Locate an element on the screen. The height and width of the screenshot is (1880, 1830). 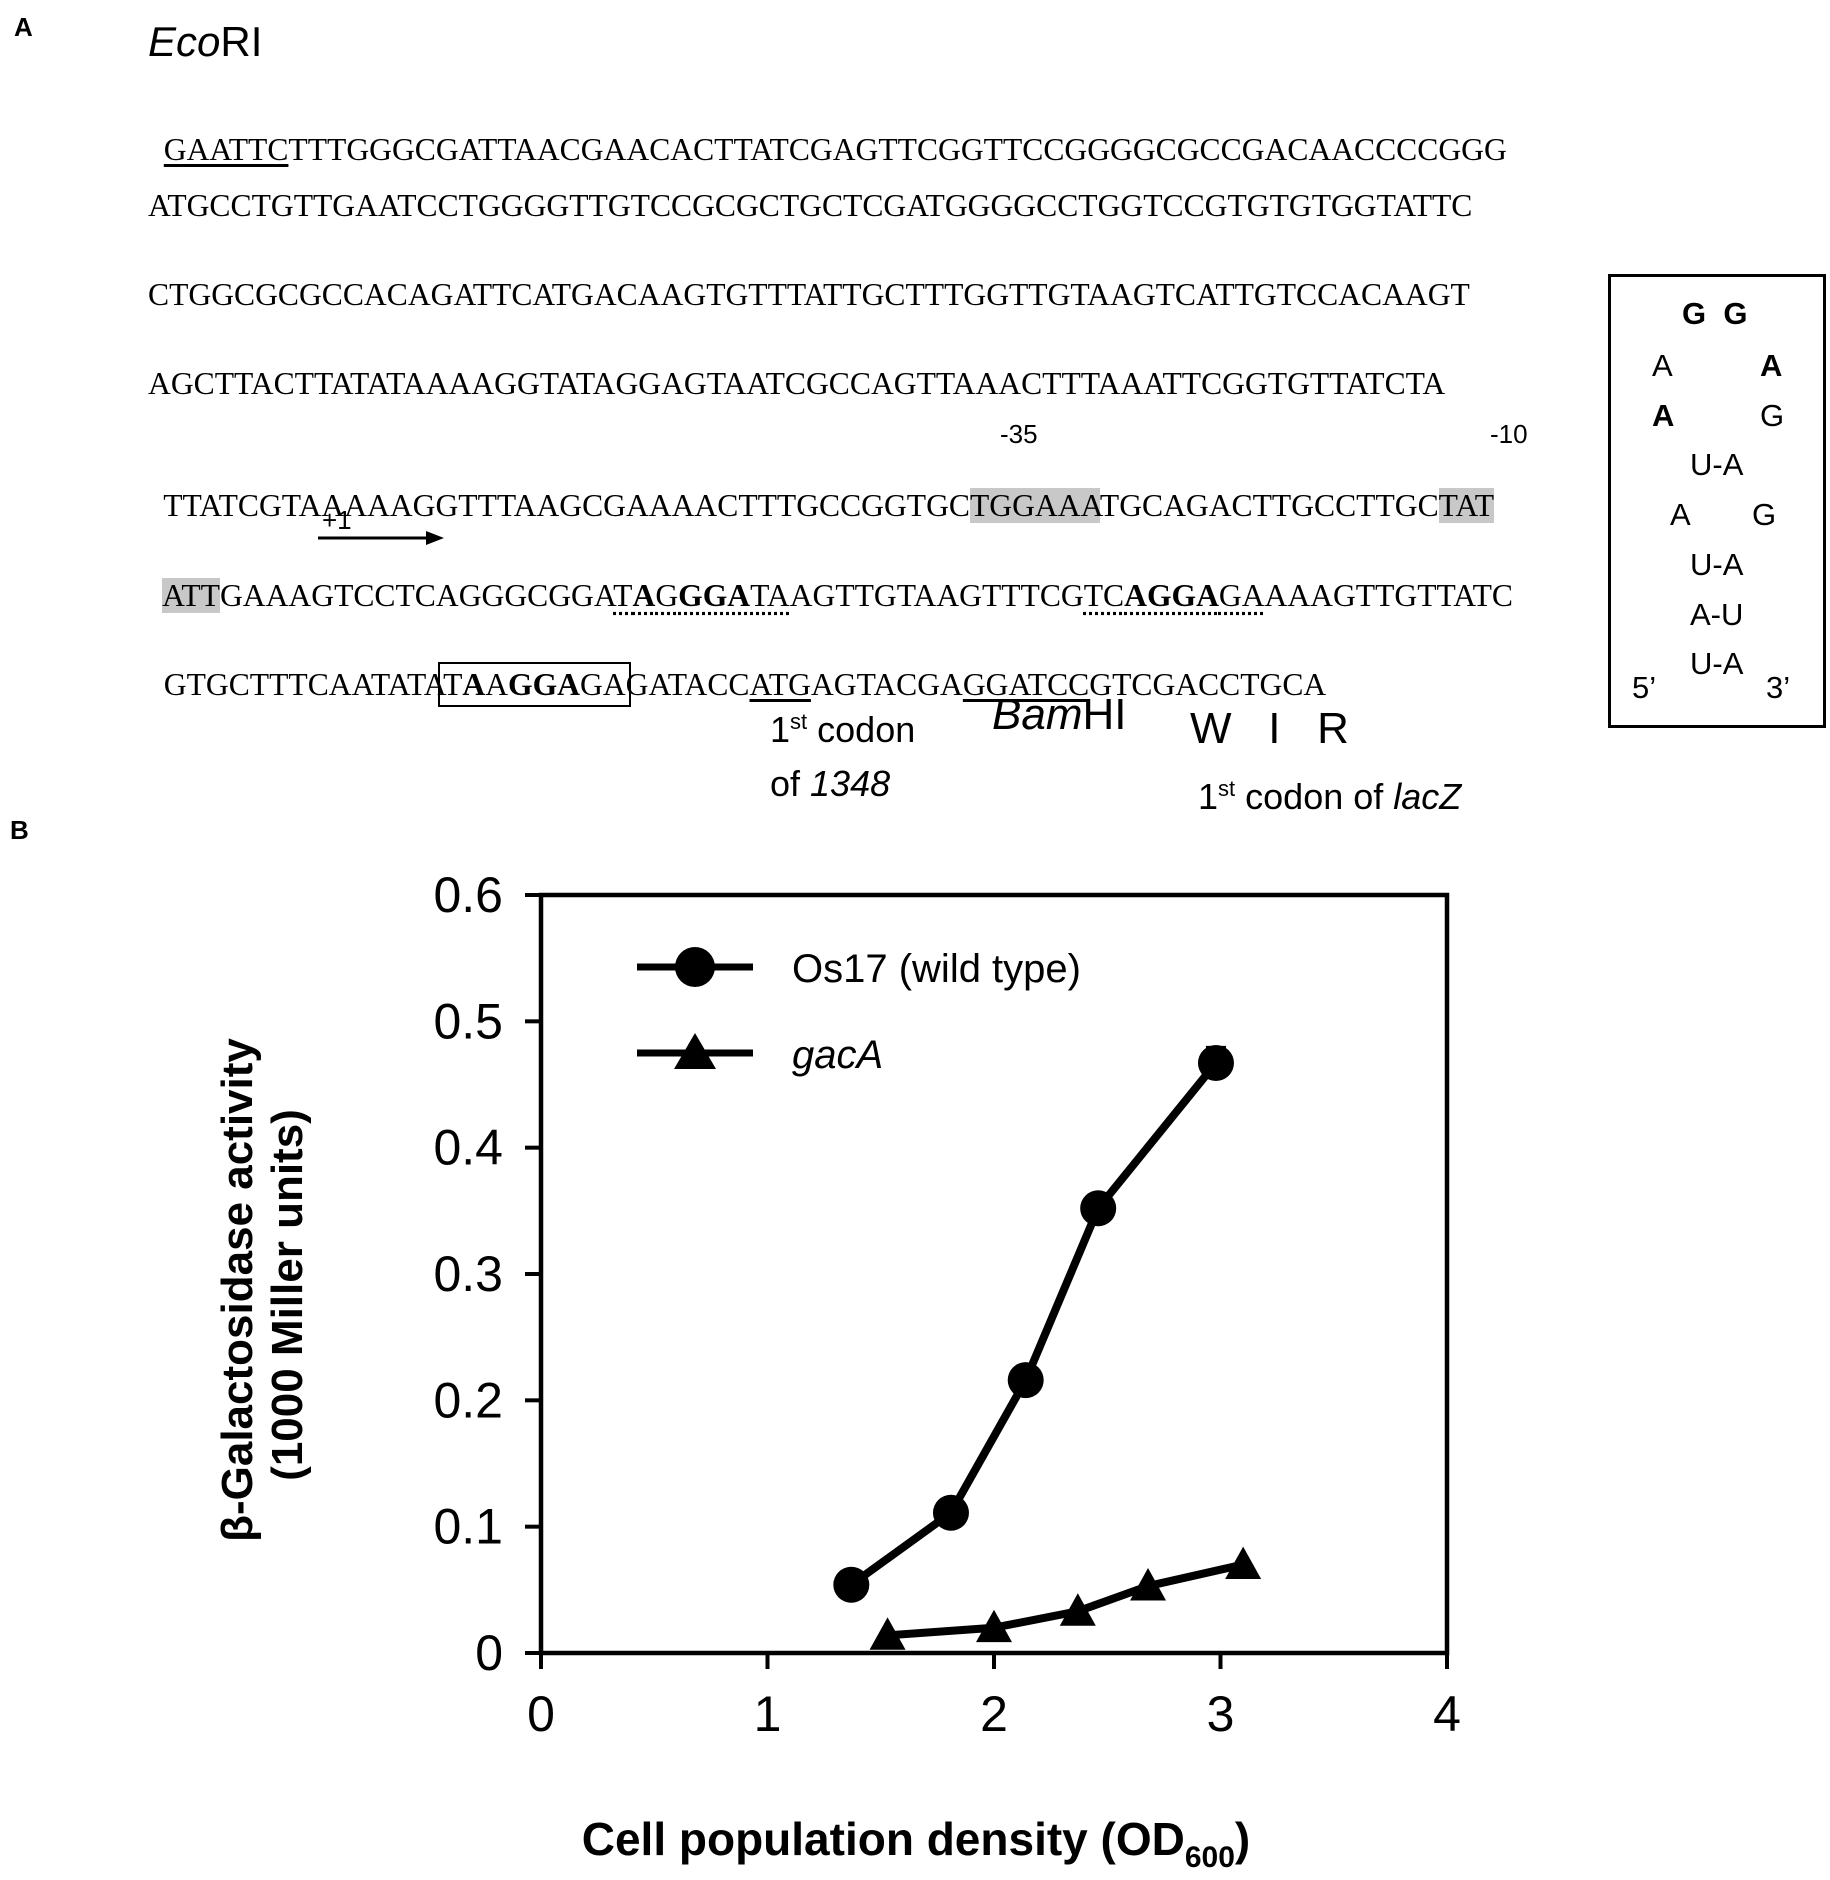
seq-line-6-c: AAAGTTGTTATC is located at coordinates (1388, 595).